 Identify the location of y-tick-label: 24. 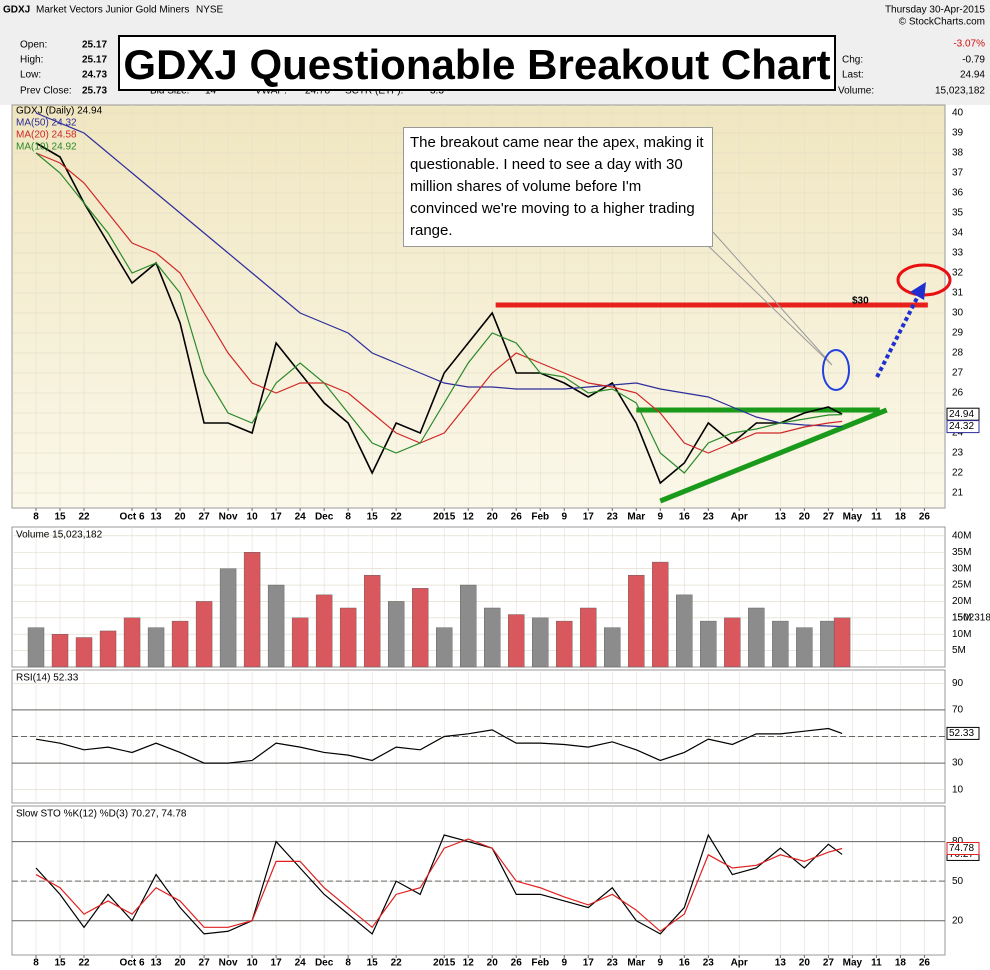
(958, 433).